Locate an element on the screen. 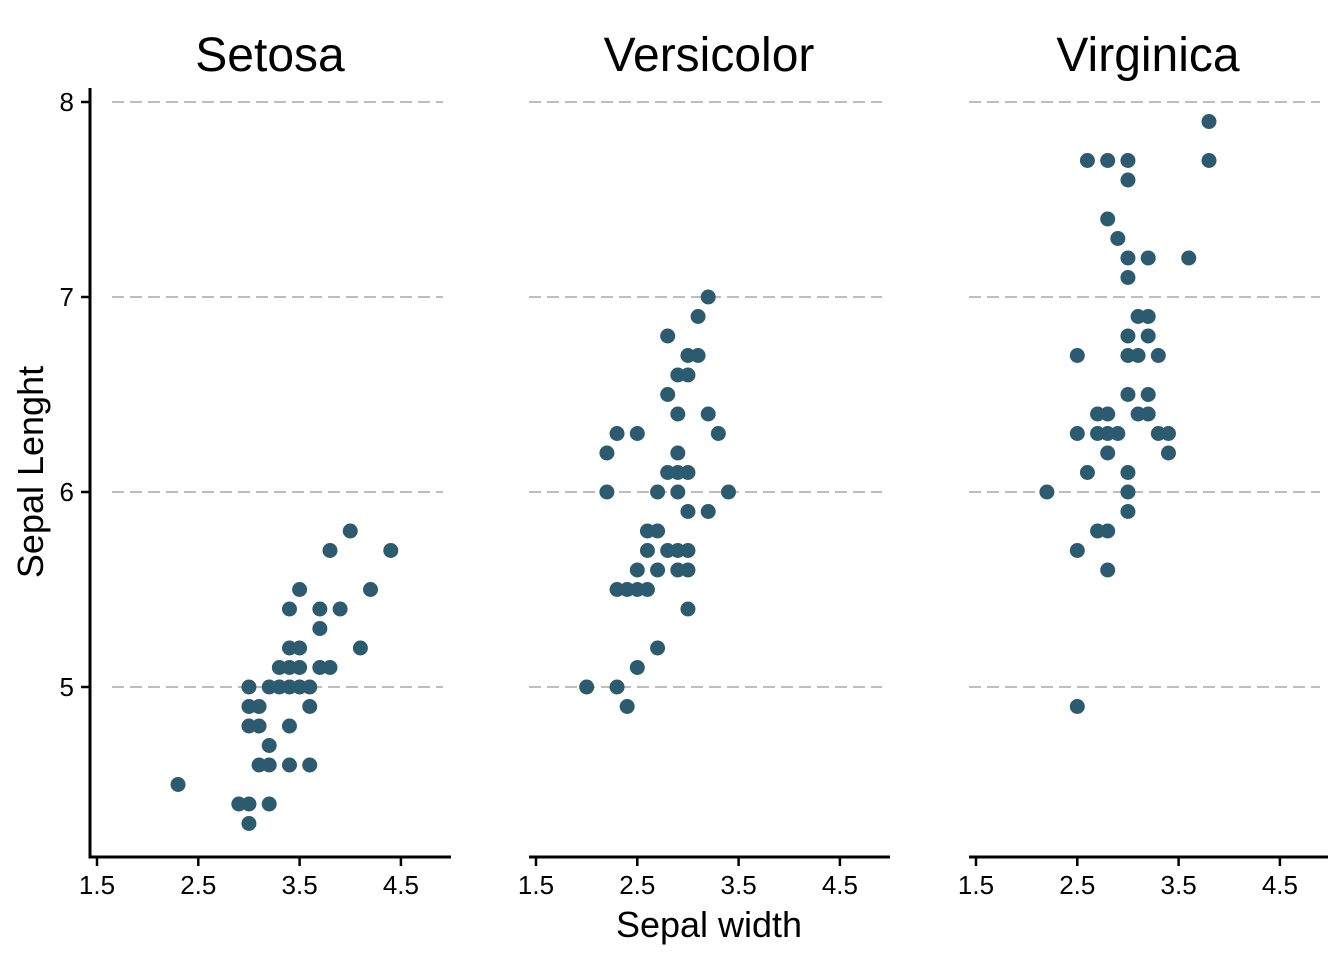 Image resolution: width=1344 pixels, height=960 pixels. y-tick-label-5: 5 is located at coordinates (67, 687).